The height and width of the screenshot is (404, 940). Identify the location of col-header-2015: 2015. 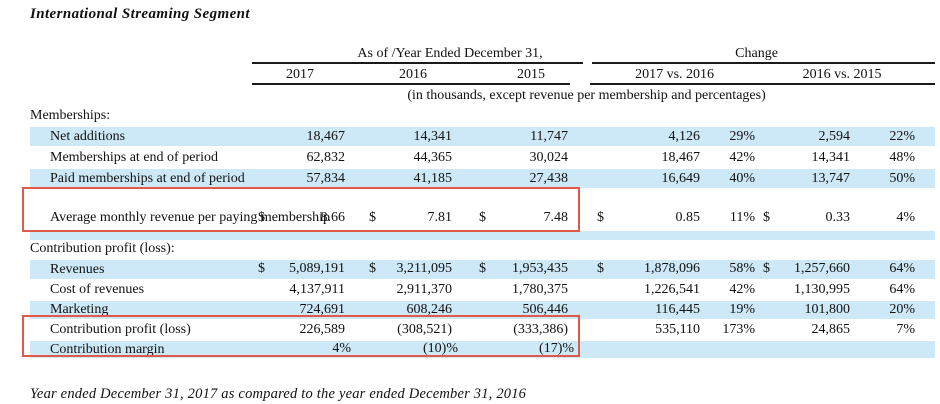
(531, 74).